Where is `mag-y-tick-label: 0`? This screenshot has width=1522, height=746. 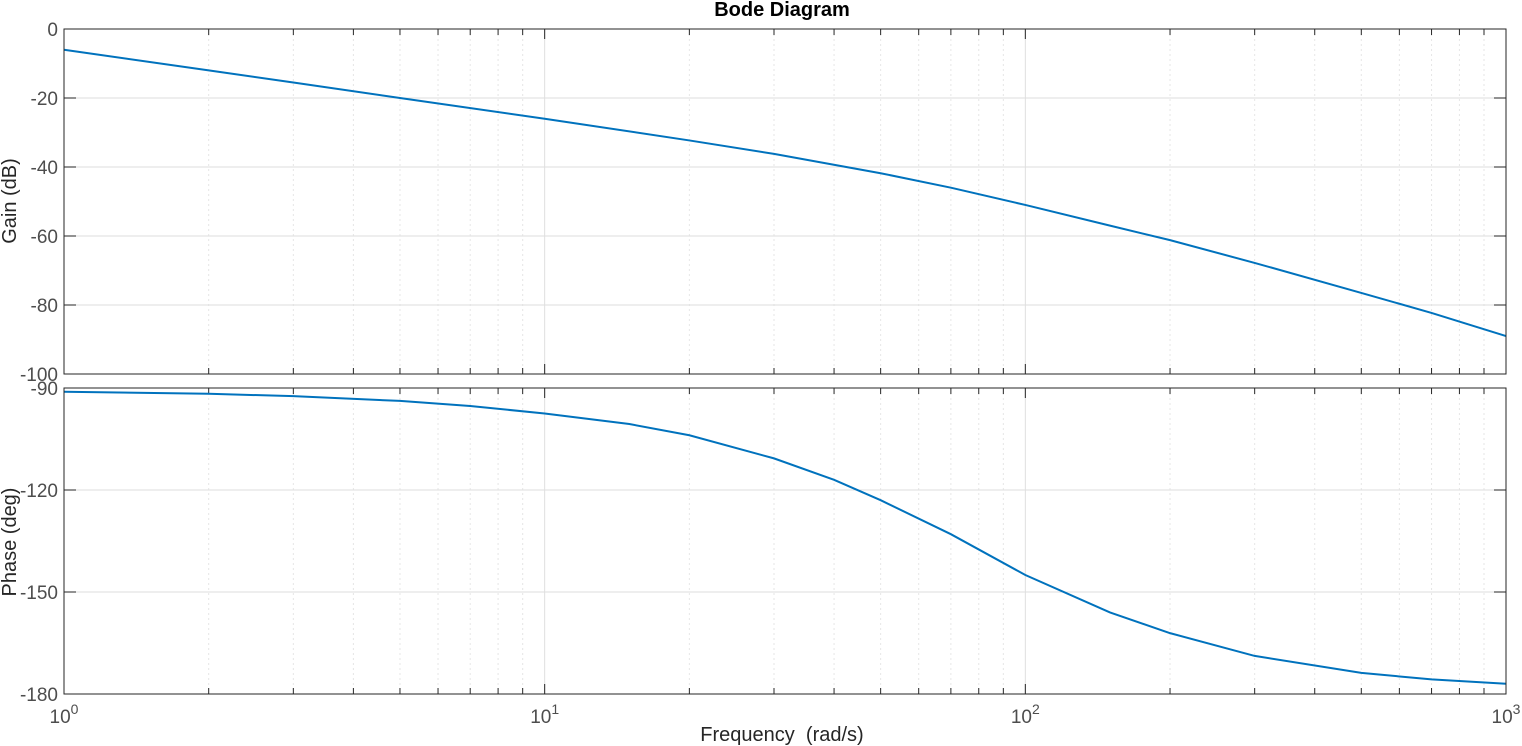 mag-y-tick-label: 0 is located at coordinates (52, 30).